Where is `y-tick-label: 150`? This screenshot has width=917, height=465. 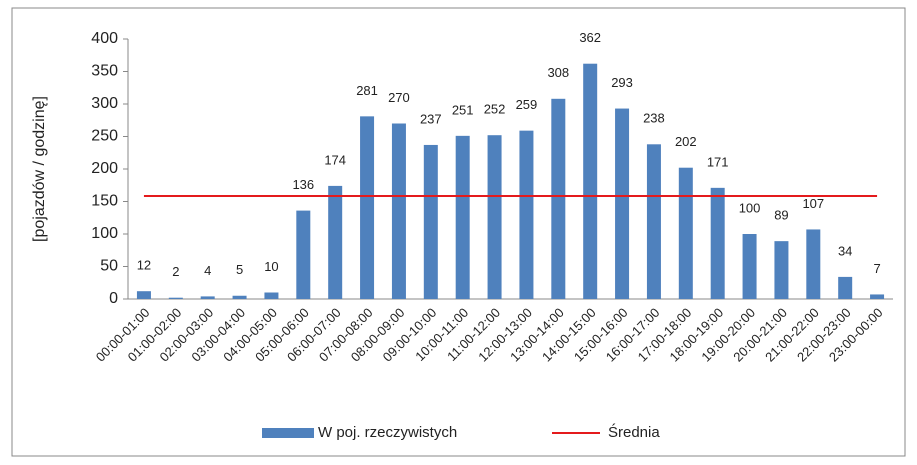 y-tick-label: 150 is located at coordinates (104, 201).